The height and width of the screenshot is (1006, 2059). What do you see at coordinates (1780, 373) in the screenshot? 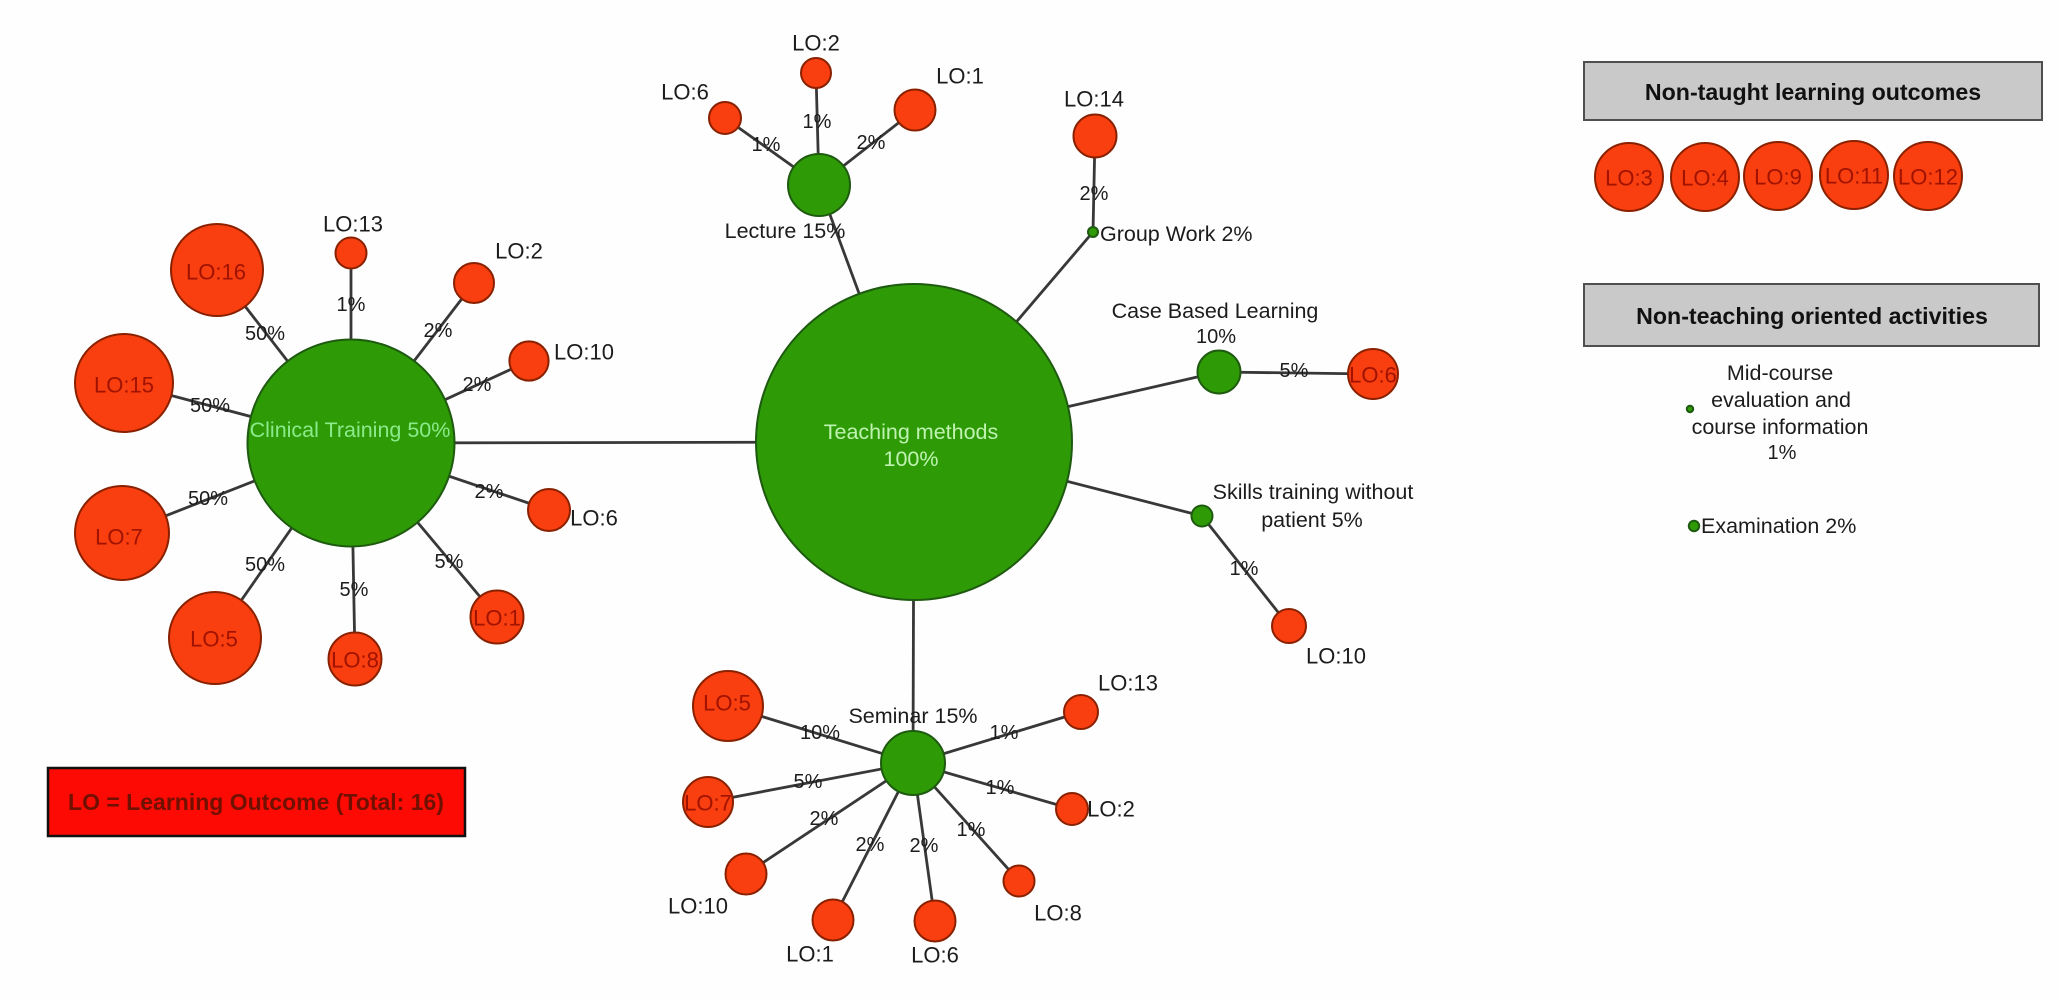
I see `svg-text: Mid-course` at bounding box center [1780, 373].